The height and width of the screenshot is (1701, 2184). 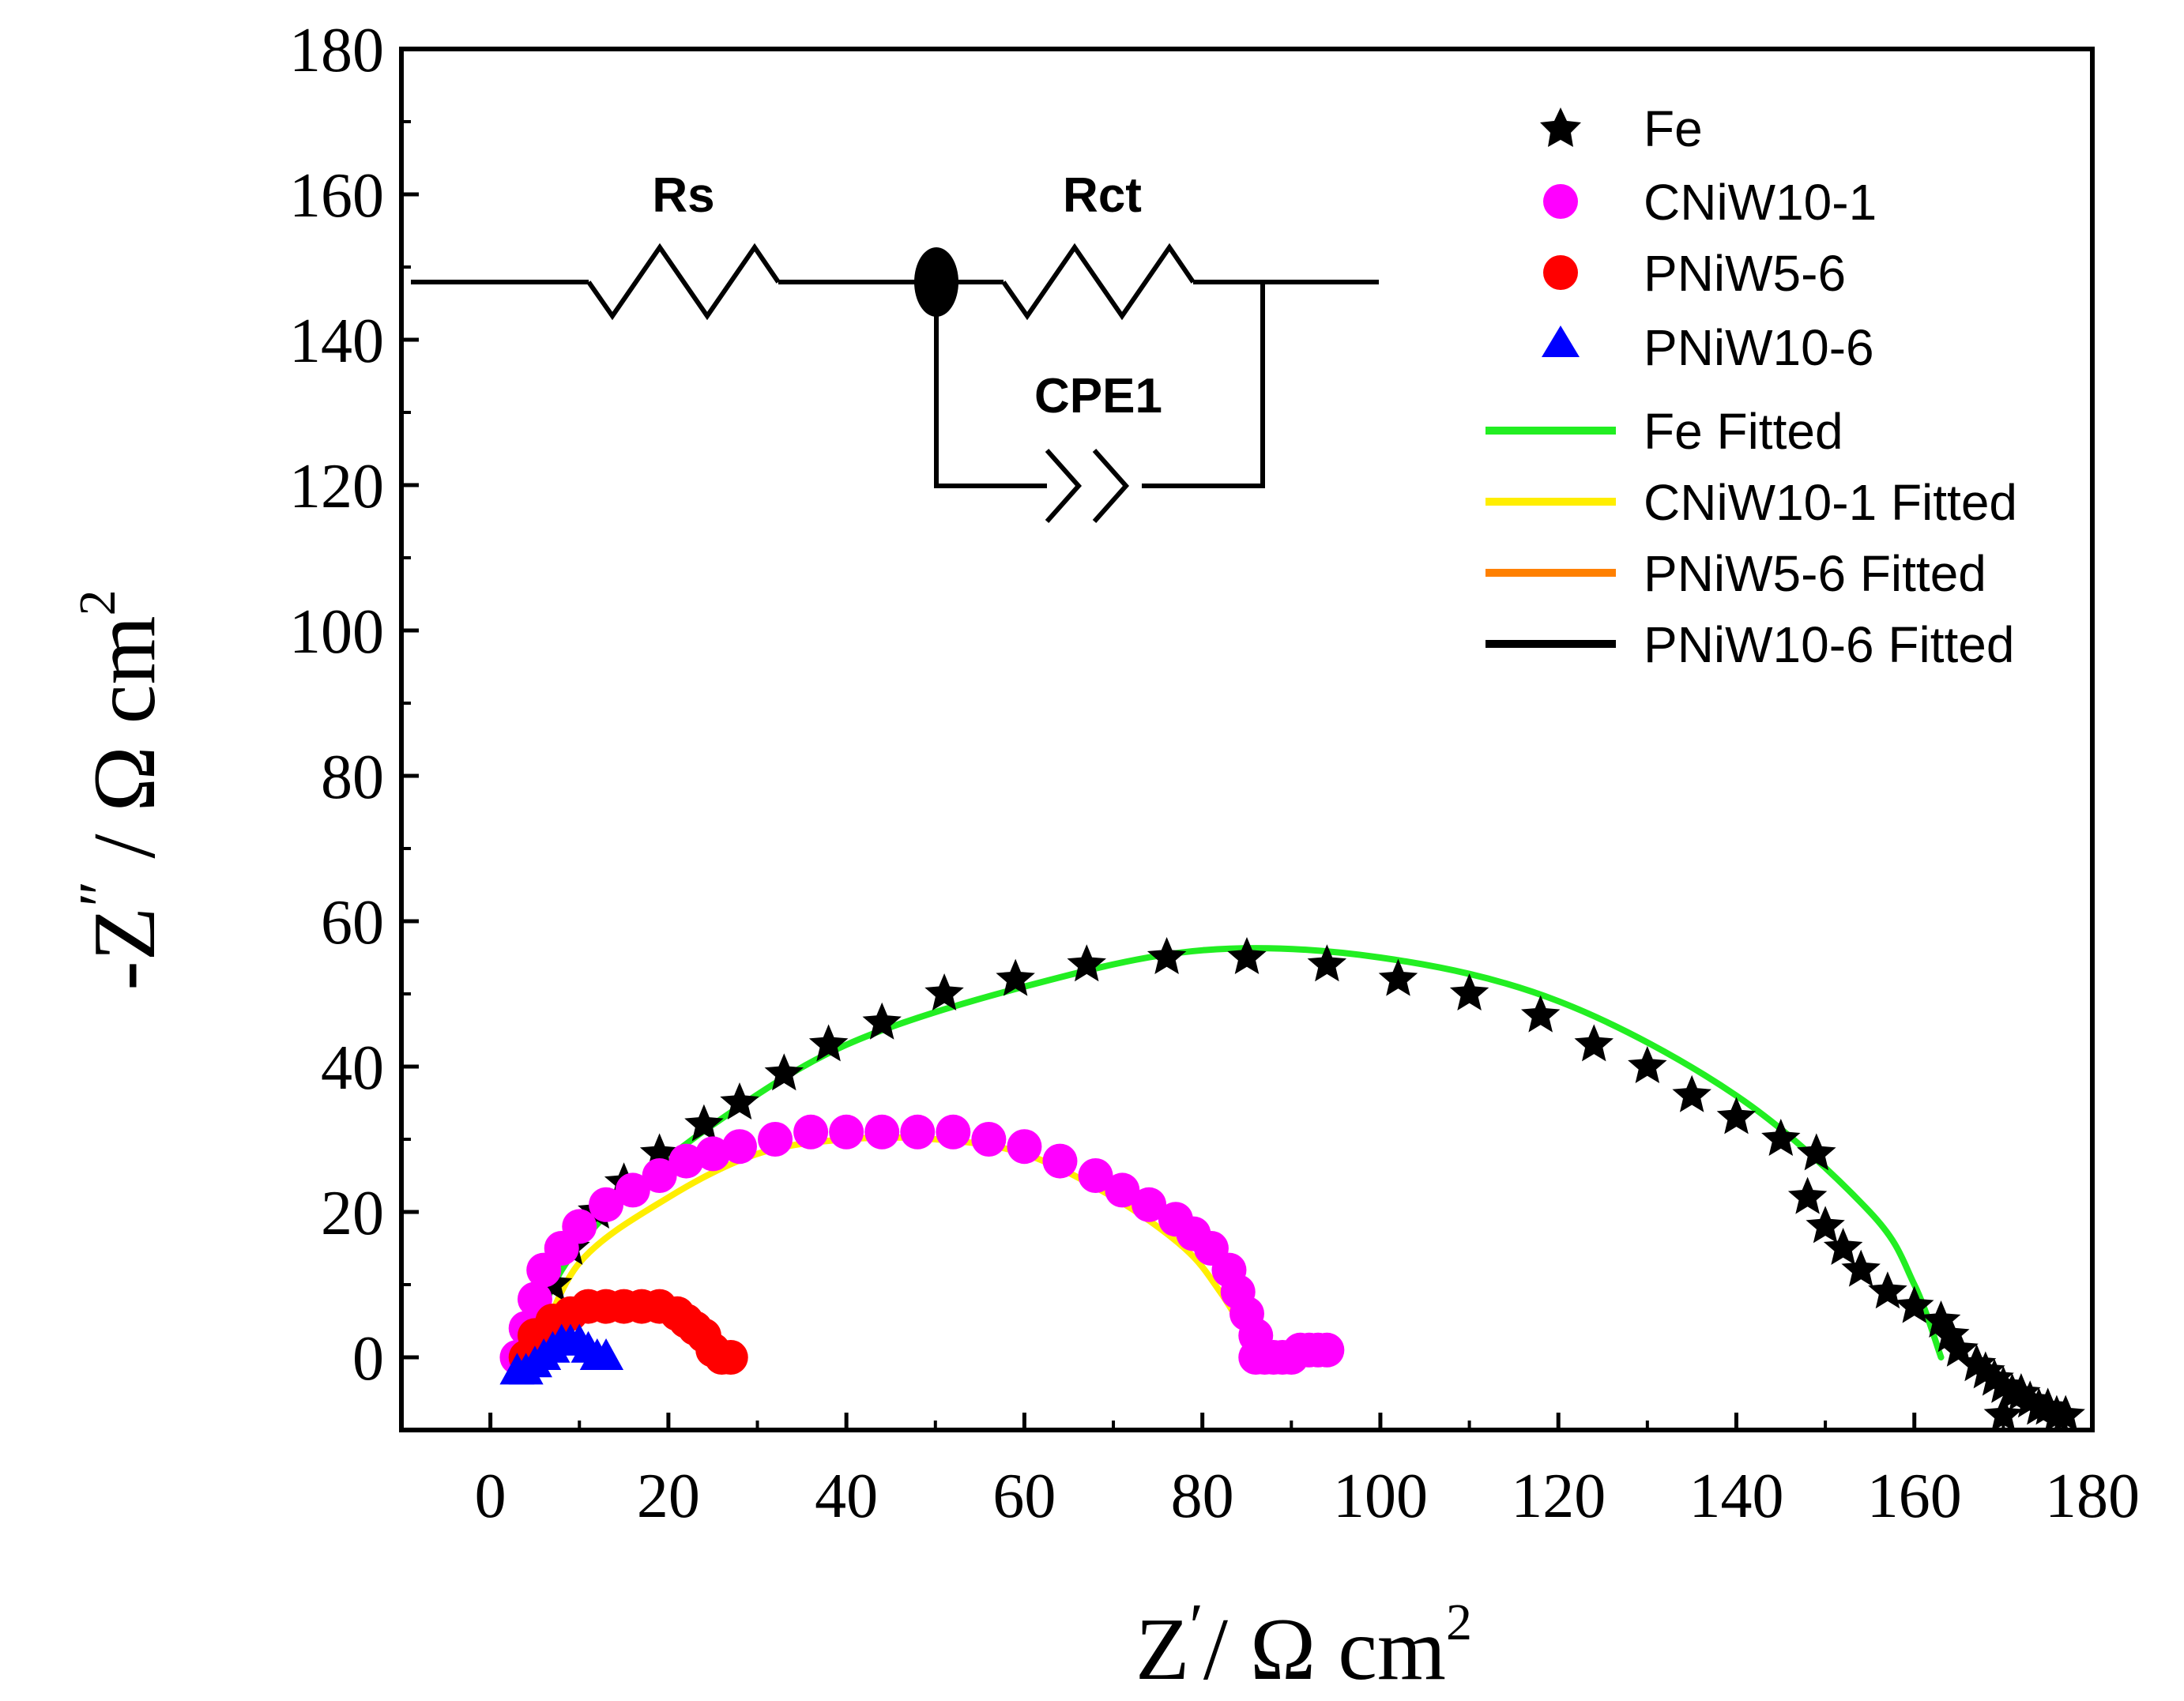 I want to click on legend-label-pniw10-6-fitted: PNiW10-6 Fitted, so click(x=1829, y=645).